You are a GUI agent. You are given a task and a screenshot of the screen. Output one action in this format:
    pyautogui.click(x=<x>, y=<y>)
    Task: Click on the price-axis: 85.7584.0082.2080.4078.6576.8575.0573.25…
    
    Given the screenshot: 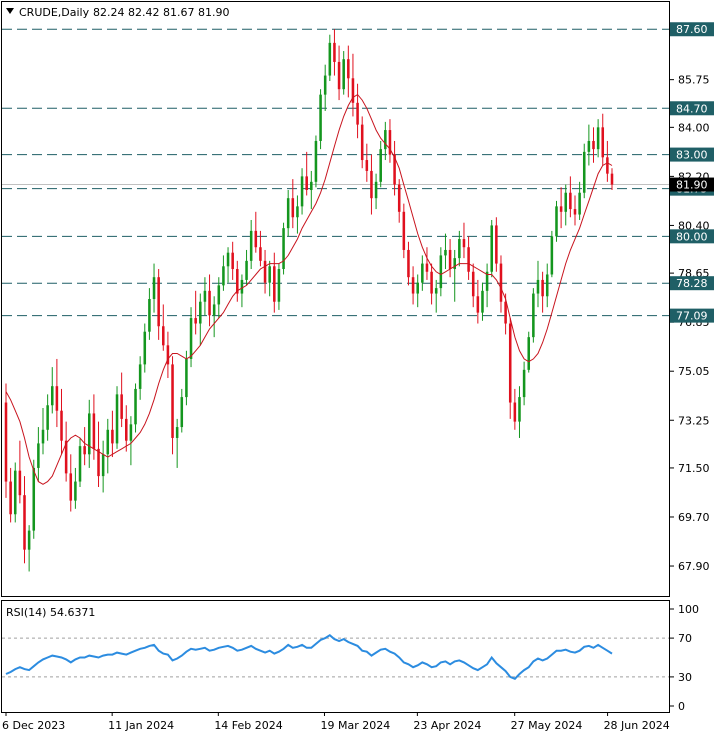 What is the action you would take?
    pyautogui.click(x=690, y=323)
    